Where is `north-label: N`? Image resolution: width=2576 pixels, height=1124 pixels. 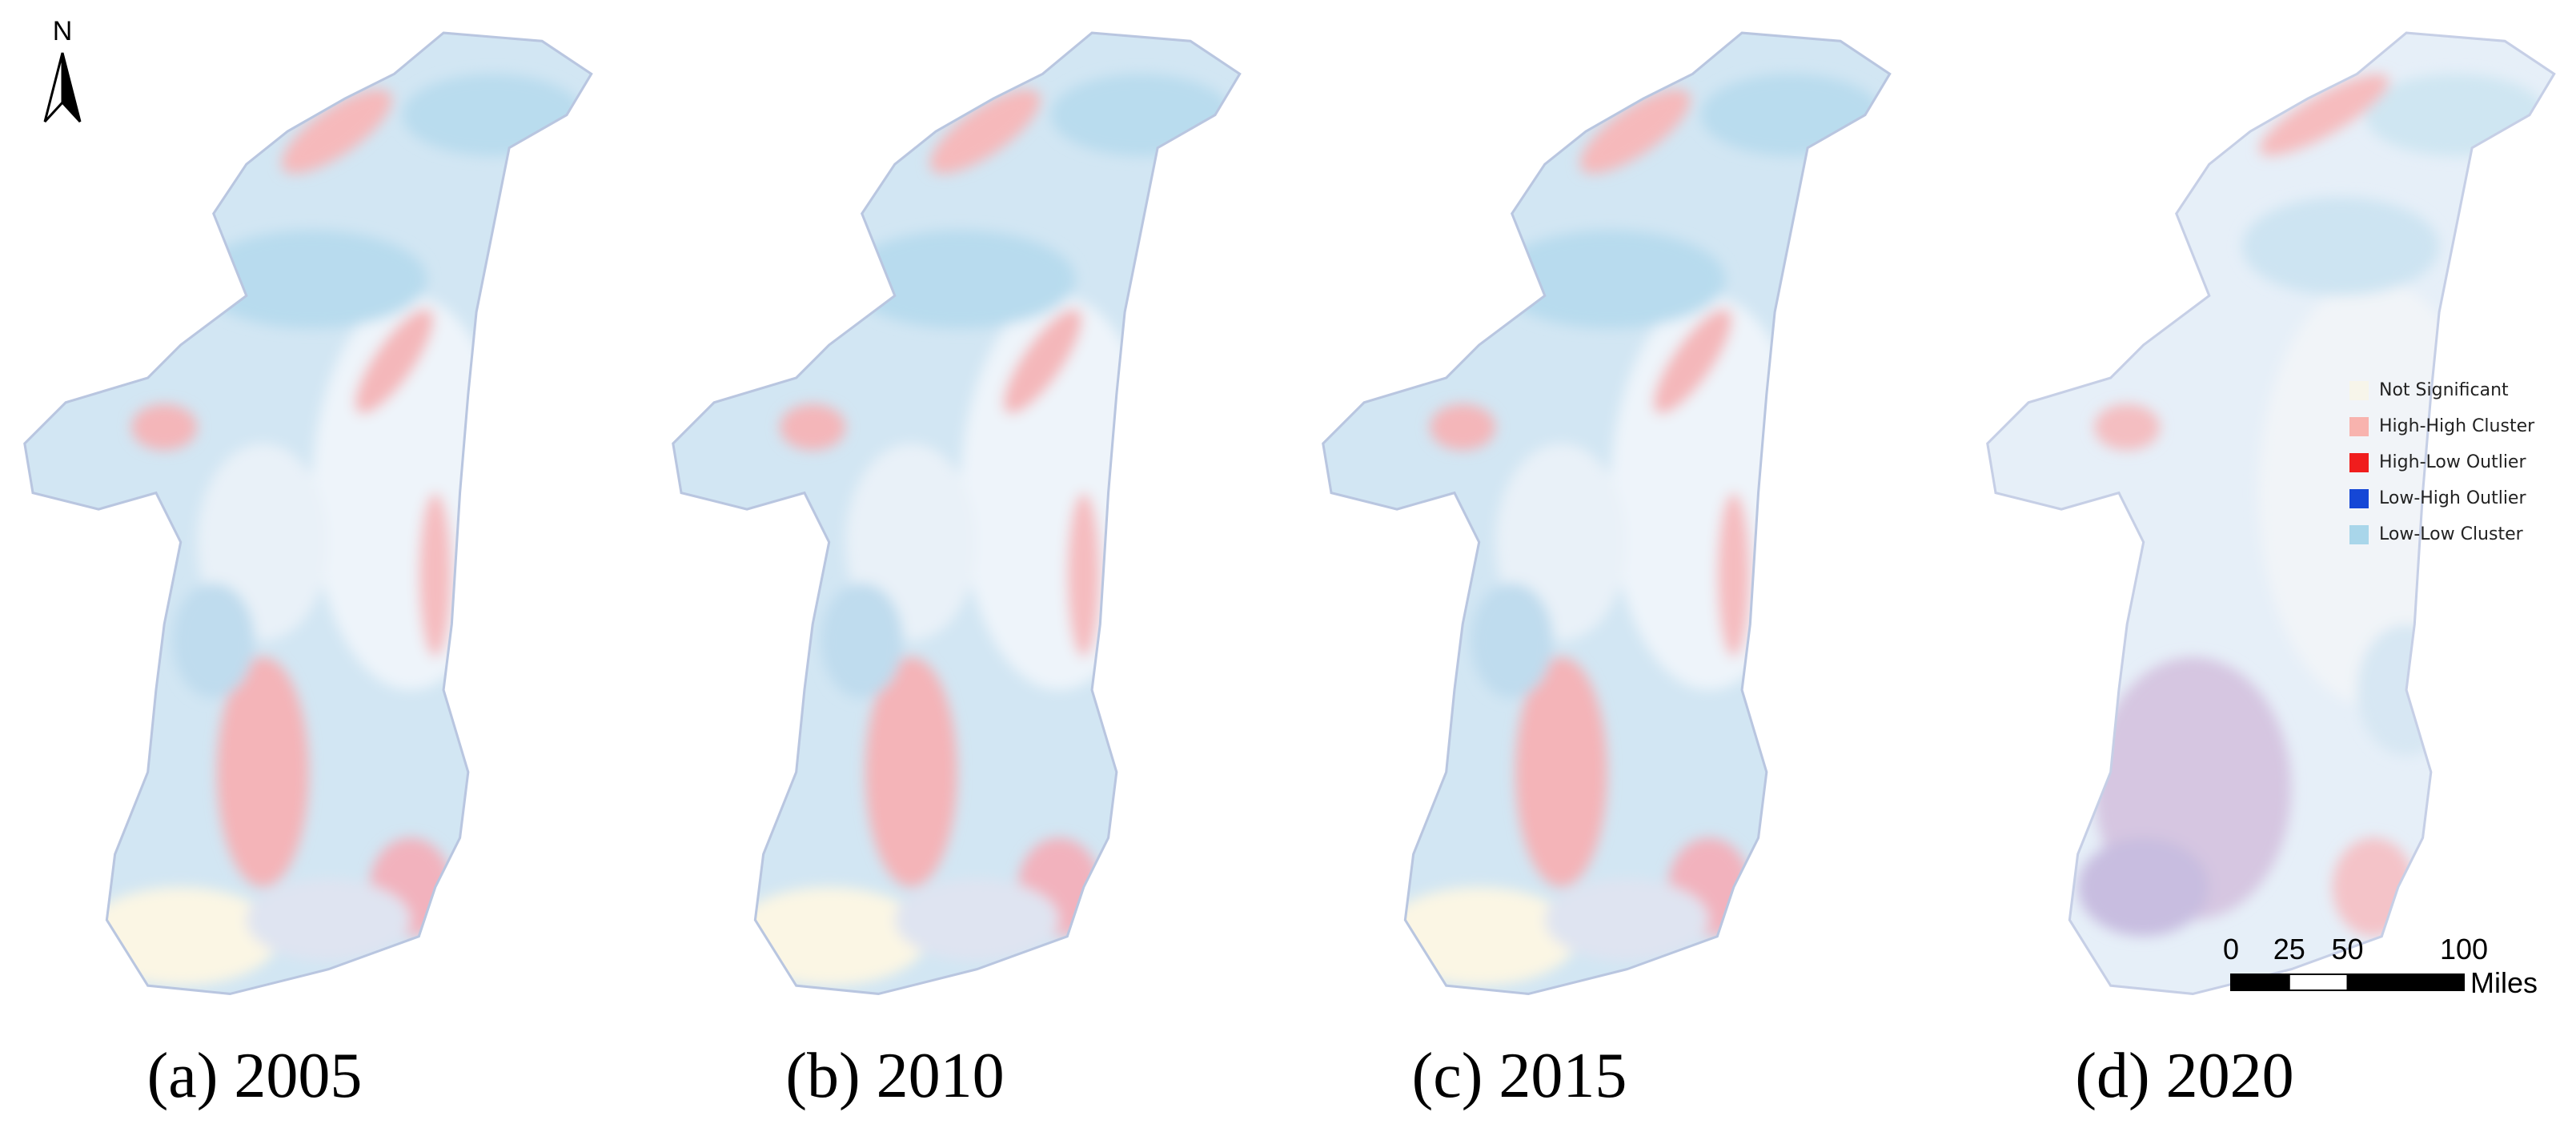
north-label: N is located at coordinates (63, 31).